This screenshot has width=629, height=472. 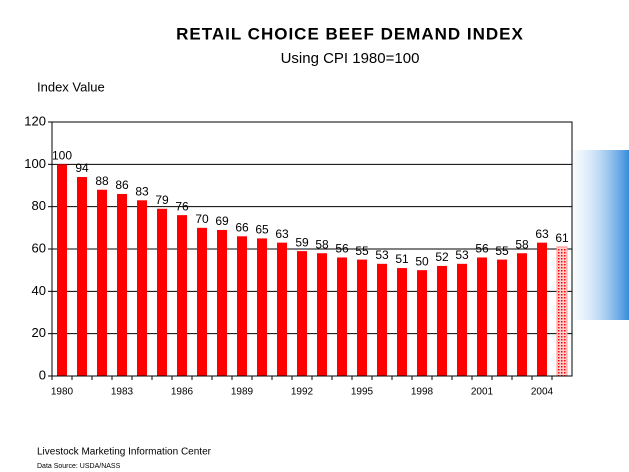 I want to click on value-label: 79, so click(x=162, y=200).